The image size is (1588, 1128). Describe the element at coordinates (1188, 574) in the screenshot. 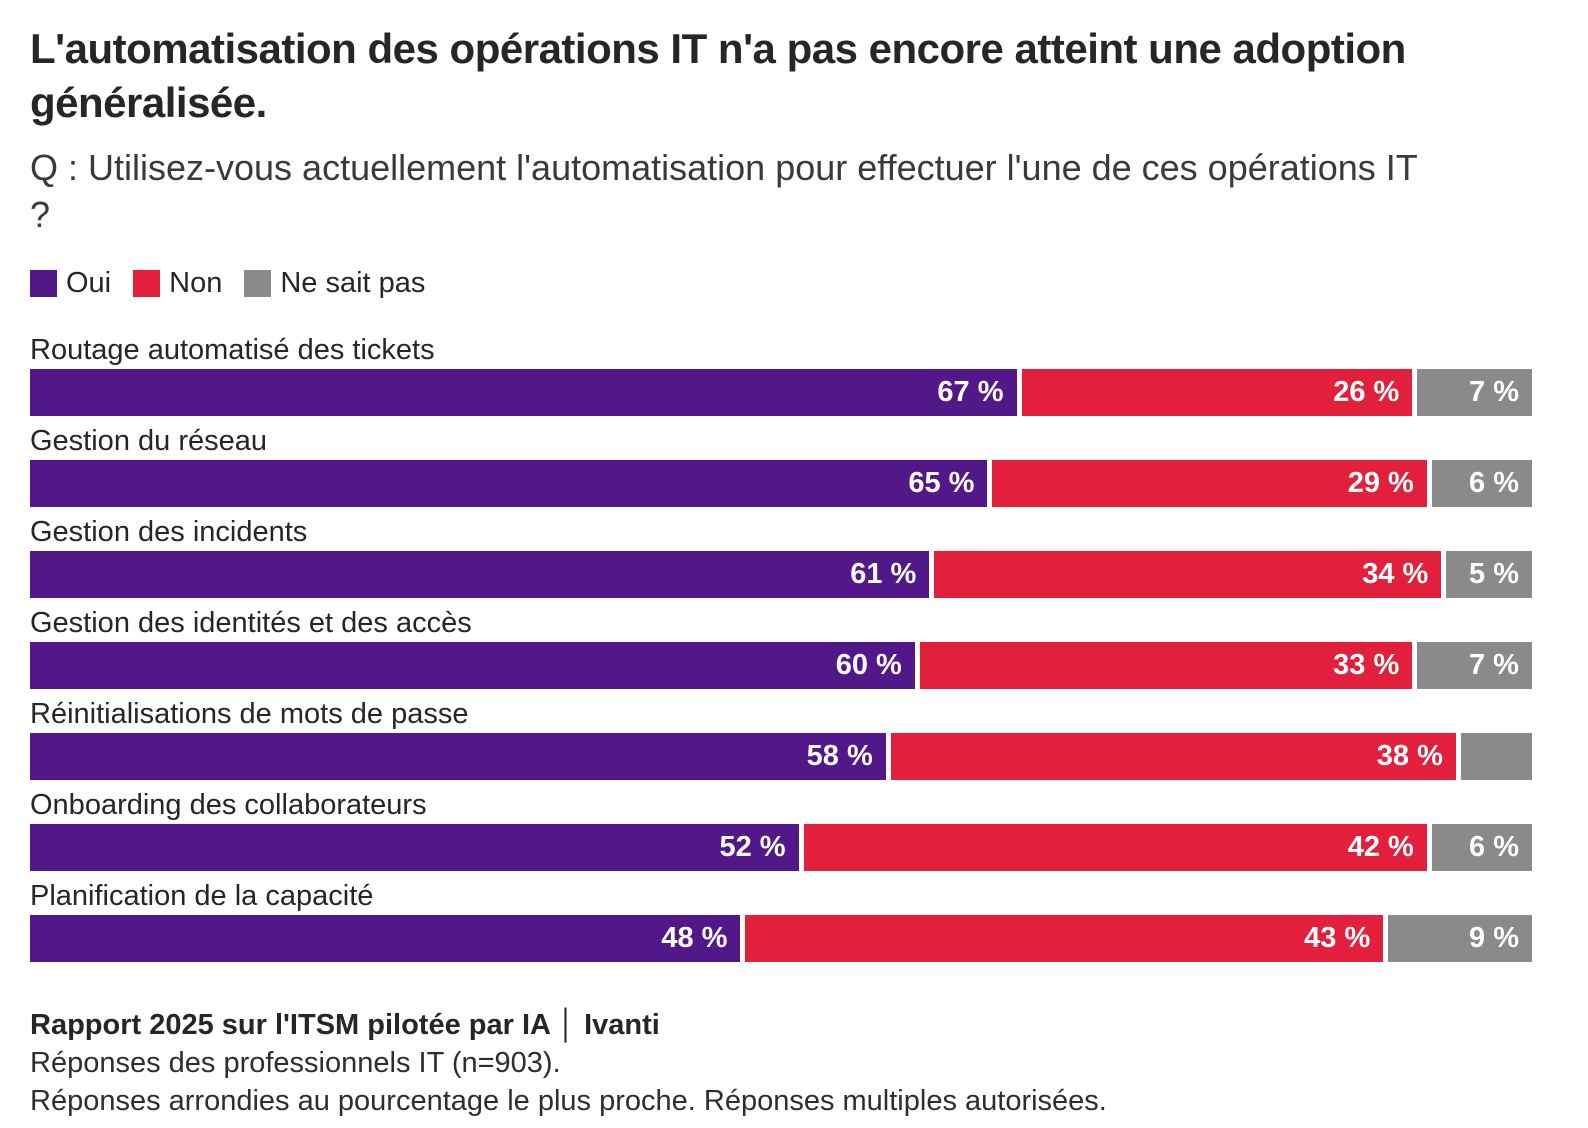

I see `bar-segment-non: 34 %` at that location.